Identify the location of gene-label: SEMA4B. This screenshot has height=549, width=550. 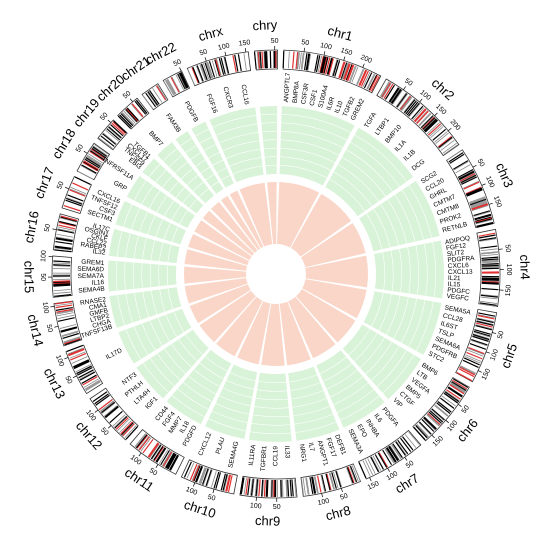
(91, 289).